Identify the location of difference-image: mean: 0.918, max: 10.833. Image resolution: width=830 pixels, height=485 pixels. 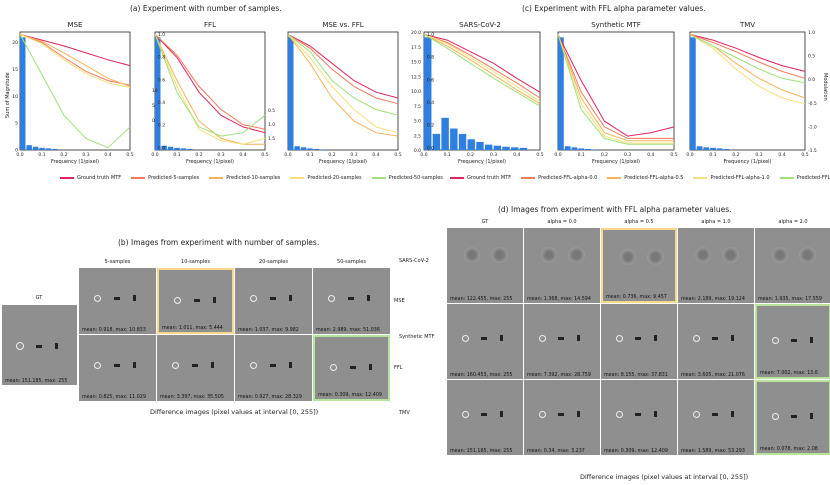
(117, 301).